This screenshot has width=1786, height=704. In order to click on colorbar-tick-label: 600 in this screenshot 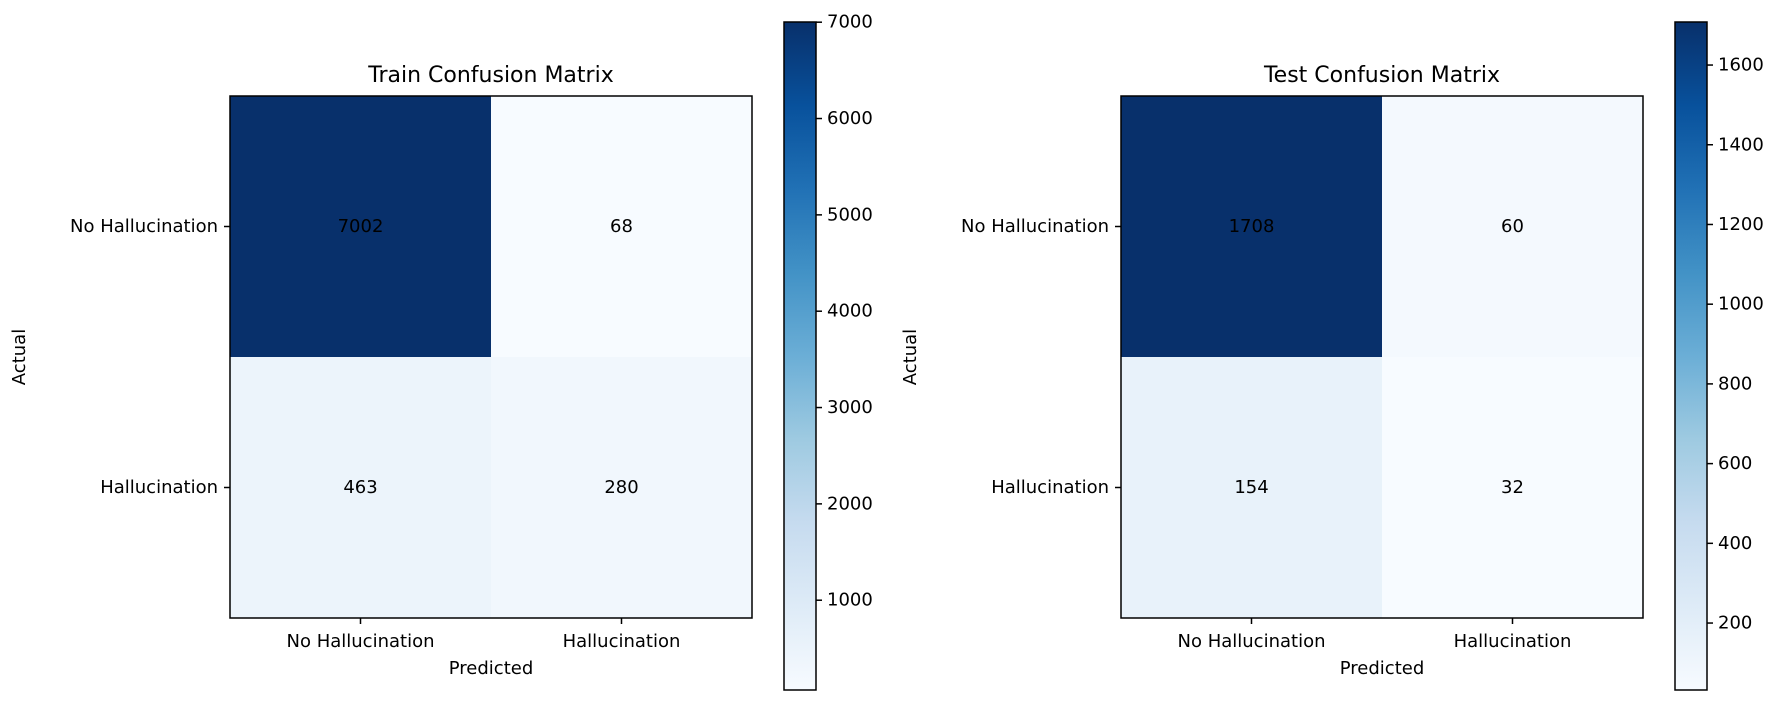, I will do `click(1735, 463)`.